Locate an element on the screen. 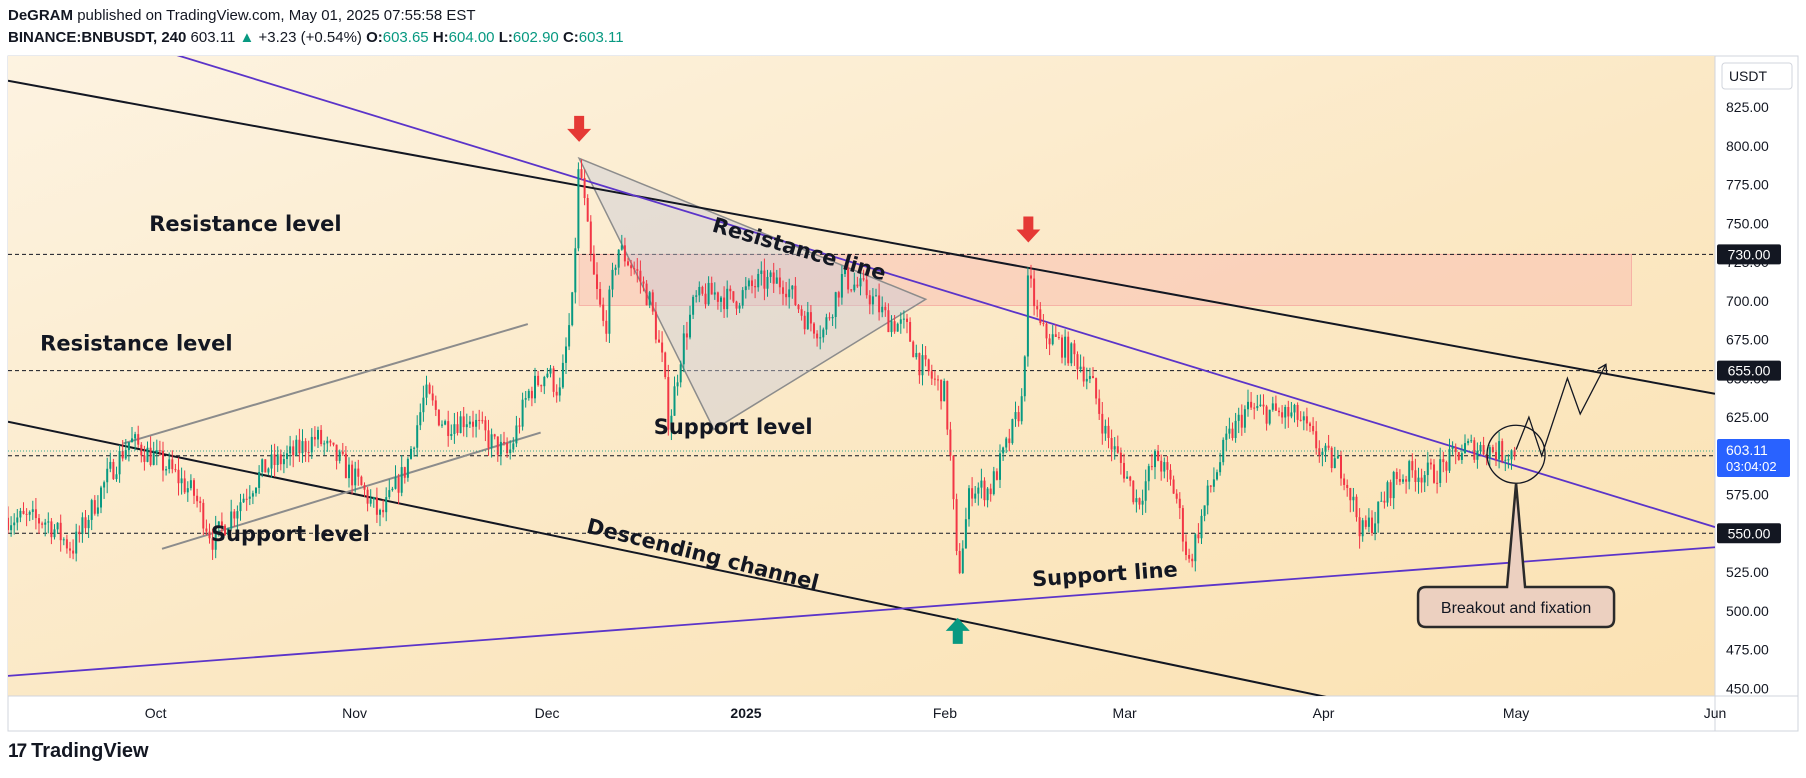 The width and height of the screenshot is (1806, 778). low-label: L: is located at coordinates (505, 37).